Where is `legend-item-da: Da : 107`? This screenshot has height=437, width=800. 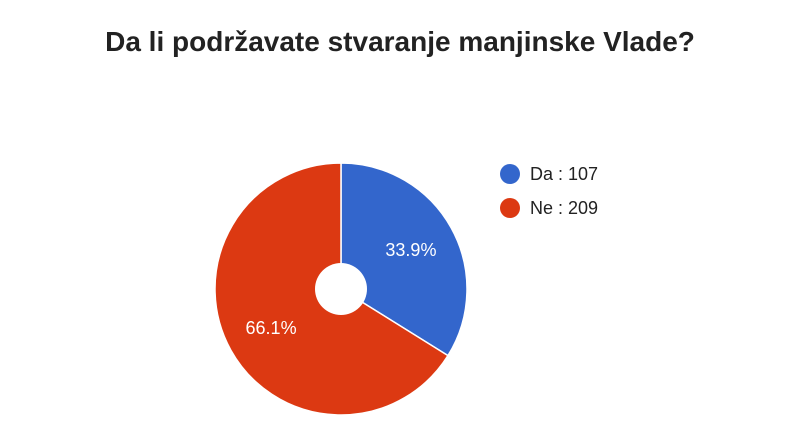 legend-item-da: Da : 107 is located at coordinates (549, 174).